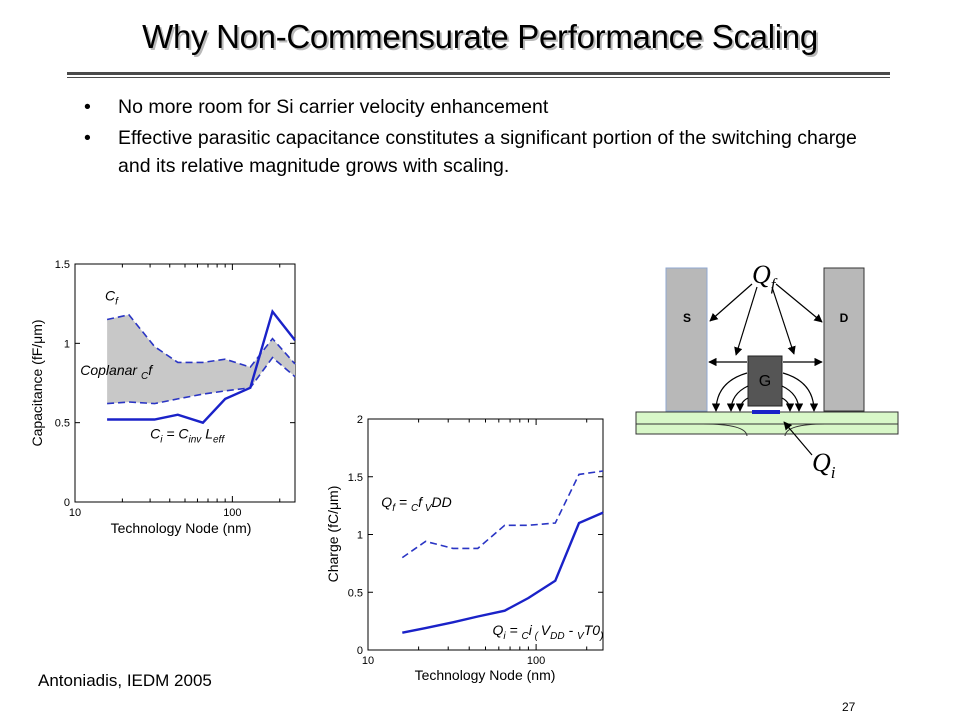 The height and width of the screenshot is (720, 960). I want to click on annotation: Ci = Cinv Leff, so click(187, 436).